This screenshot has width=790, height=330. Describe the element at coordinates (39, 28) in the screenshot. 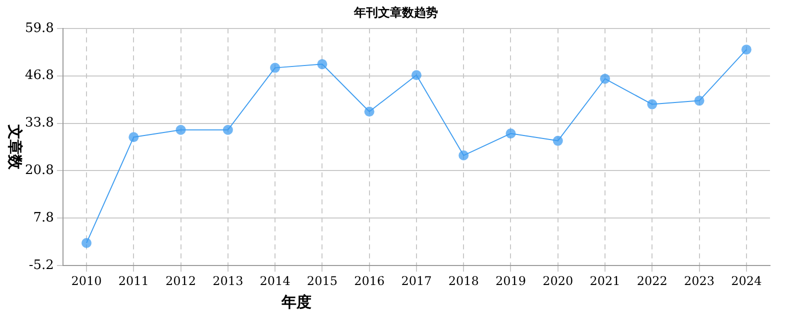

I see `y-tick-label: 59.8` at that location.